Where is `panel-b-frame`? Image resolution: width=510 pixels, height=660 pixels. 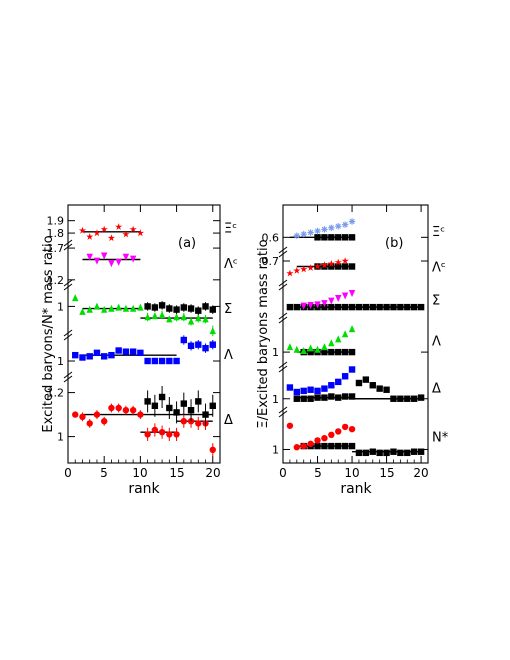
panel-b-frame is located at coordinates (355, 334).